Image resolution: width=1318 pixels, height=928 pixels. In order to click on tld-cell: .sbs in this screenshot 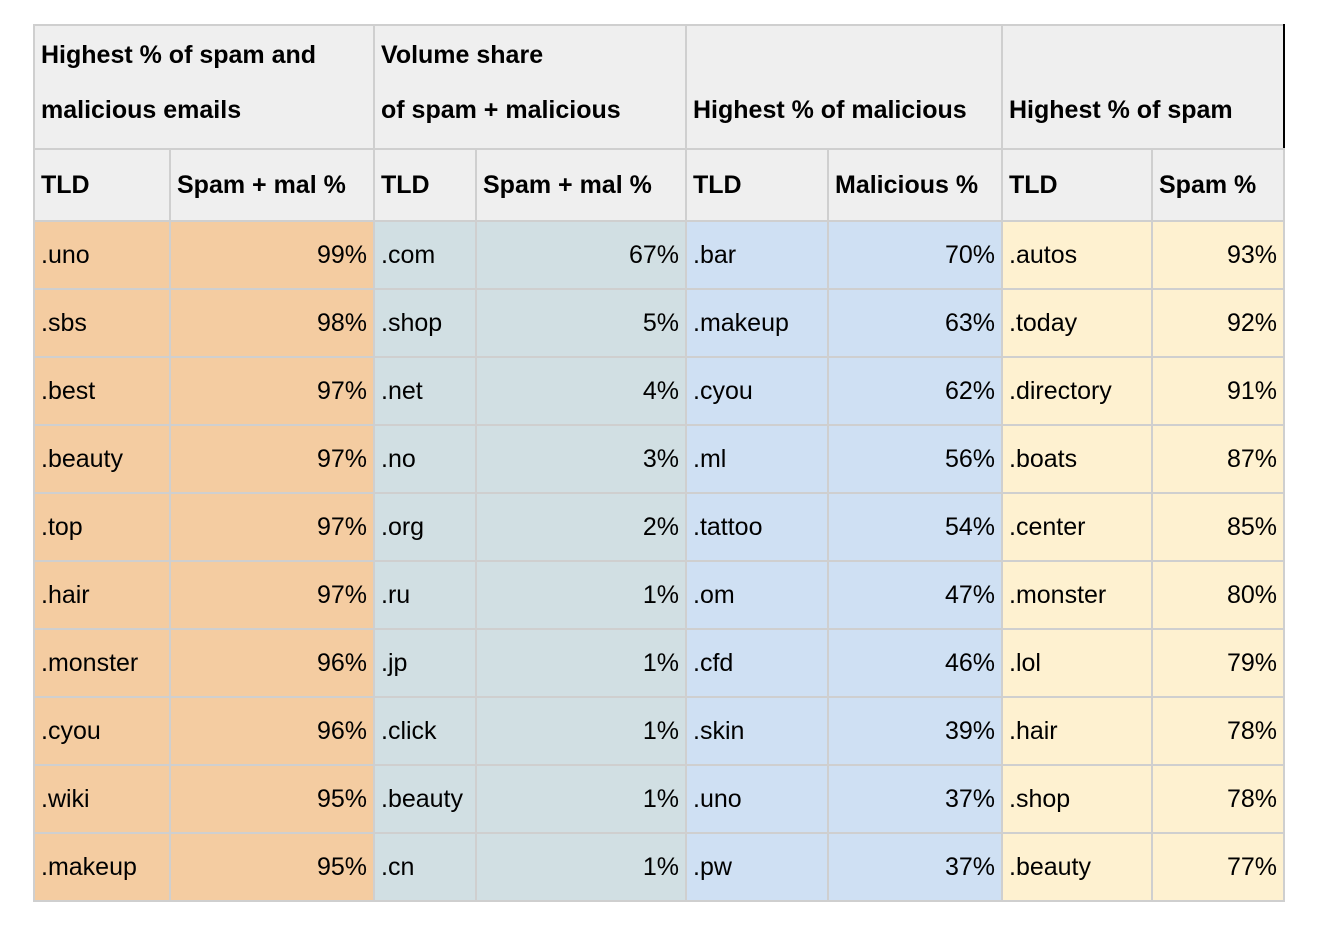, I will do `click(102, 323)`.